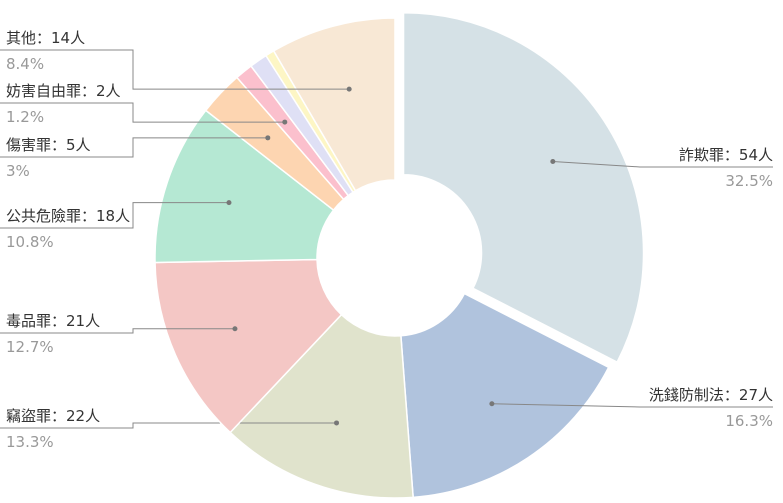 The height and width of the screenshot is (503, 783). I want to click on slice-label: 妨害自由罪：2人, so click(63, 91).